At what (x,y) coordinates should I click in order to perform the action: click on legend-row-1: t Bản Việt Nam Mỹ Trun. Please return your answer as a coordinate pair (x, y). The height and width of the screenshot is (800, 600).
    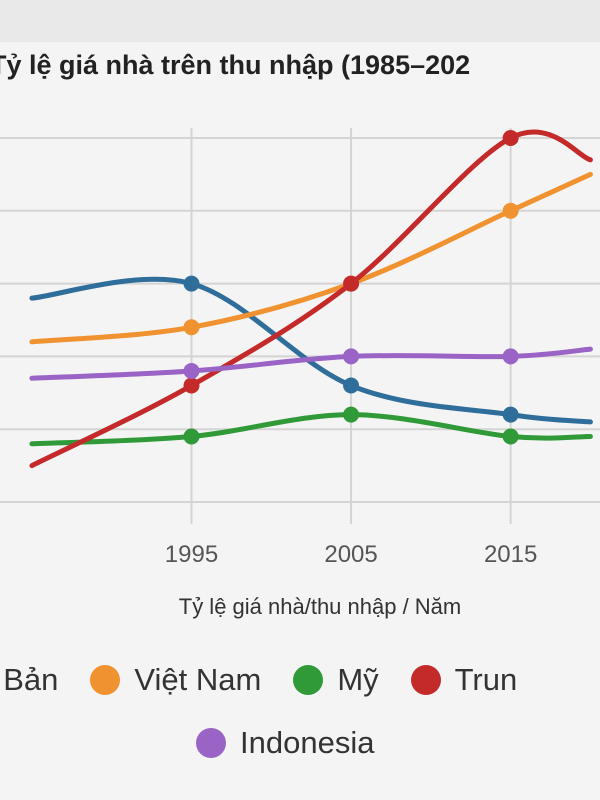
    Looking at the image, I should click on (274, 680).